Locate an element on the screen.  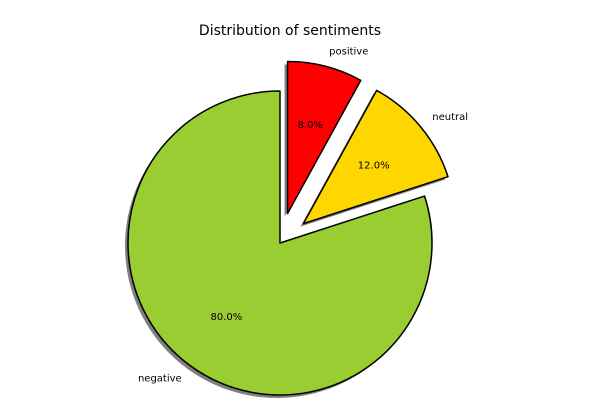
value-label: 8.0% is located at coordinates (310, 125).